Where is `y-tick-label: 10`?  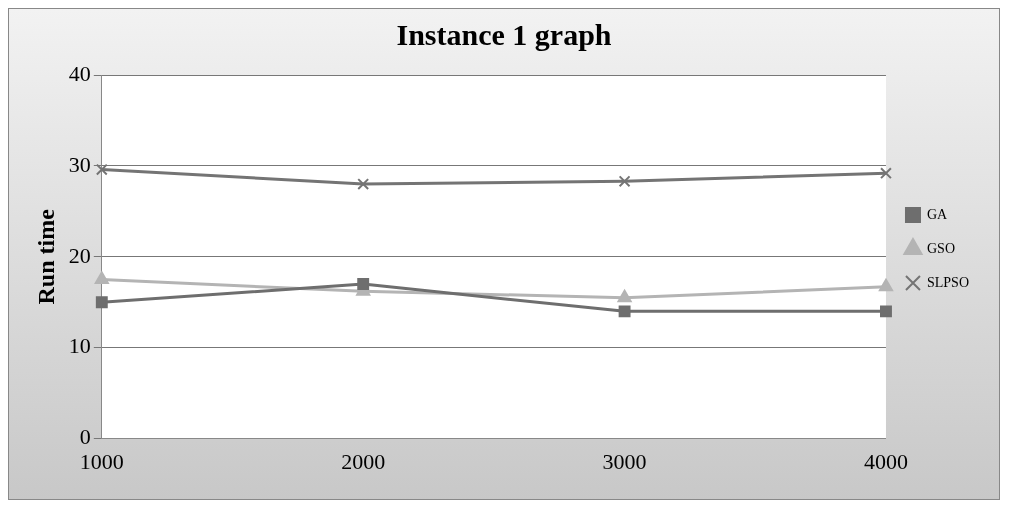
y-tick-label: 10 is located at coordinates (79, 346).